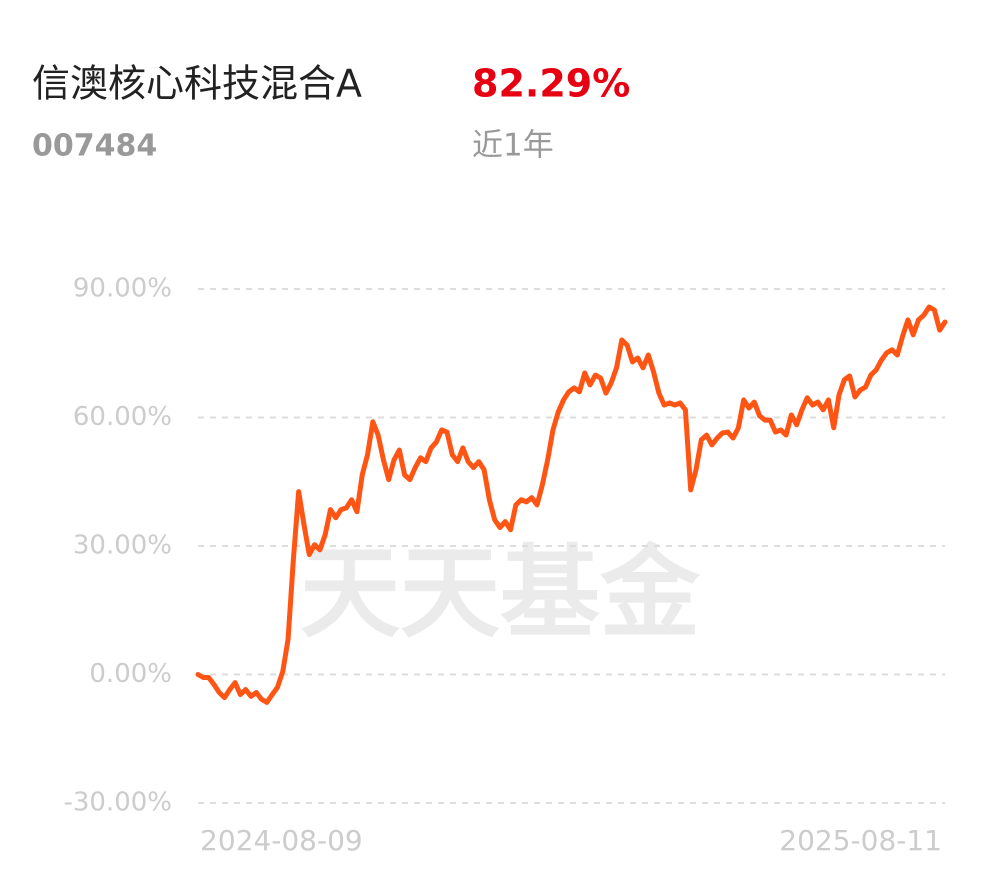 This screenshot has width=990, height=882. I want to click on y-tick-label: 90.00%, so click(122, 289).